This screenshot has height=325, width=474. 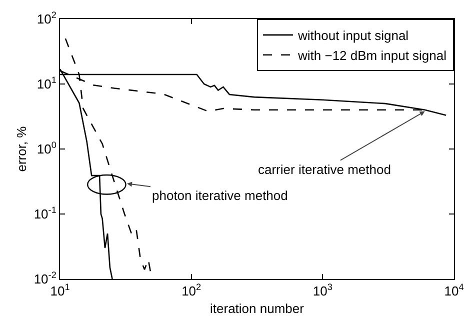 What do you see at coordinates (454, 290) in the screenshot?
I see `x-tick-label: 10$^{4}$` at bounding box center [454, 290].